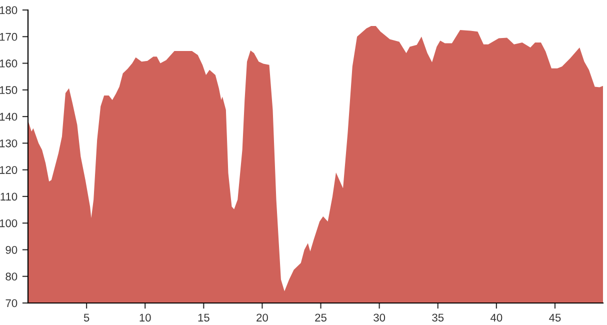 This screenshot has width=607, height=325. I want to click on y-tick-label: 170, so click(9, 36).